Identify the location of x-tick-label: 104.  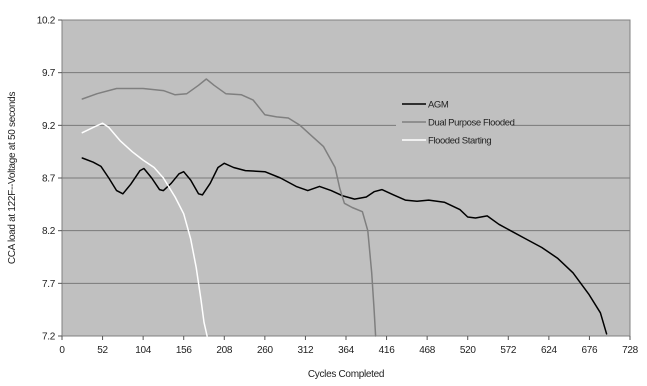
(143, 350).